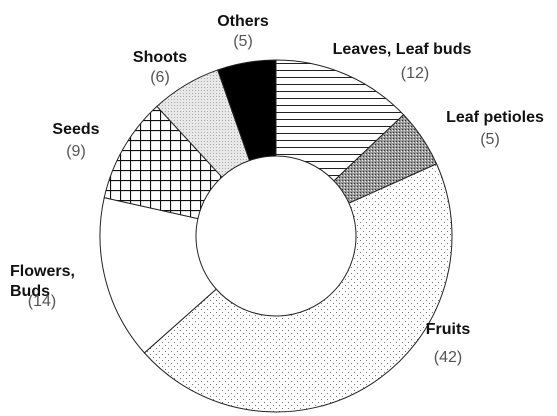 This screenshot has width=557, height=416. What do you see at coordinates (76, 129) in the screenshot?
I see `slice-label: Seeds` at bounding box center [76, 129].